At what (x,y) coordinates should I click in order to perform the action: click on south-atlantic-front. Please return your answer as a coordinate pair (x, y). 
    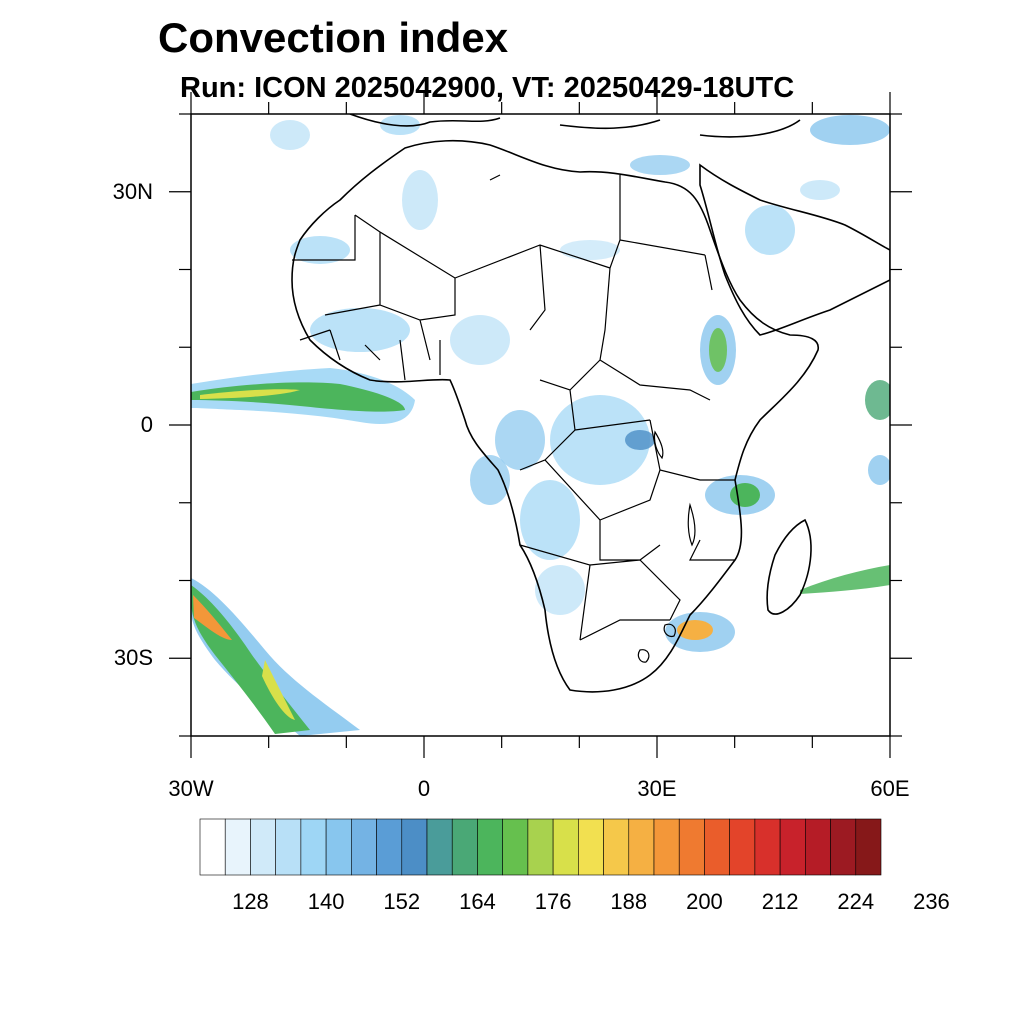
    Looking at the image, I should click on (275, 657).